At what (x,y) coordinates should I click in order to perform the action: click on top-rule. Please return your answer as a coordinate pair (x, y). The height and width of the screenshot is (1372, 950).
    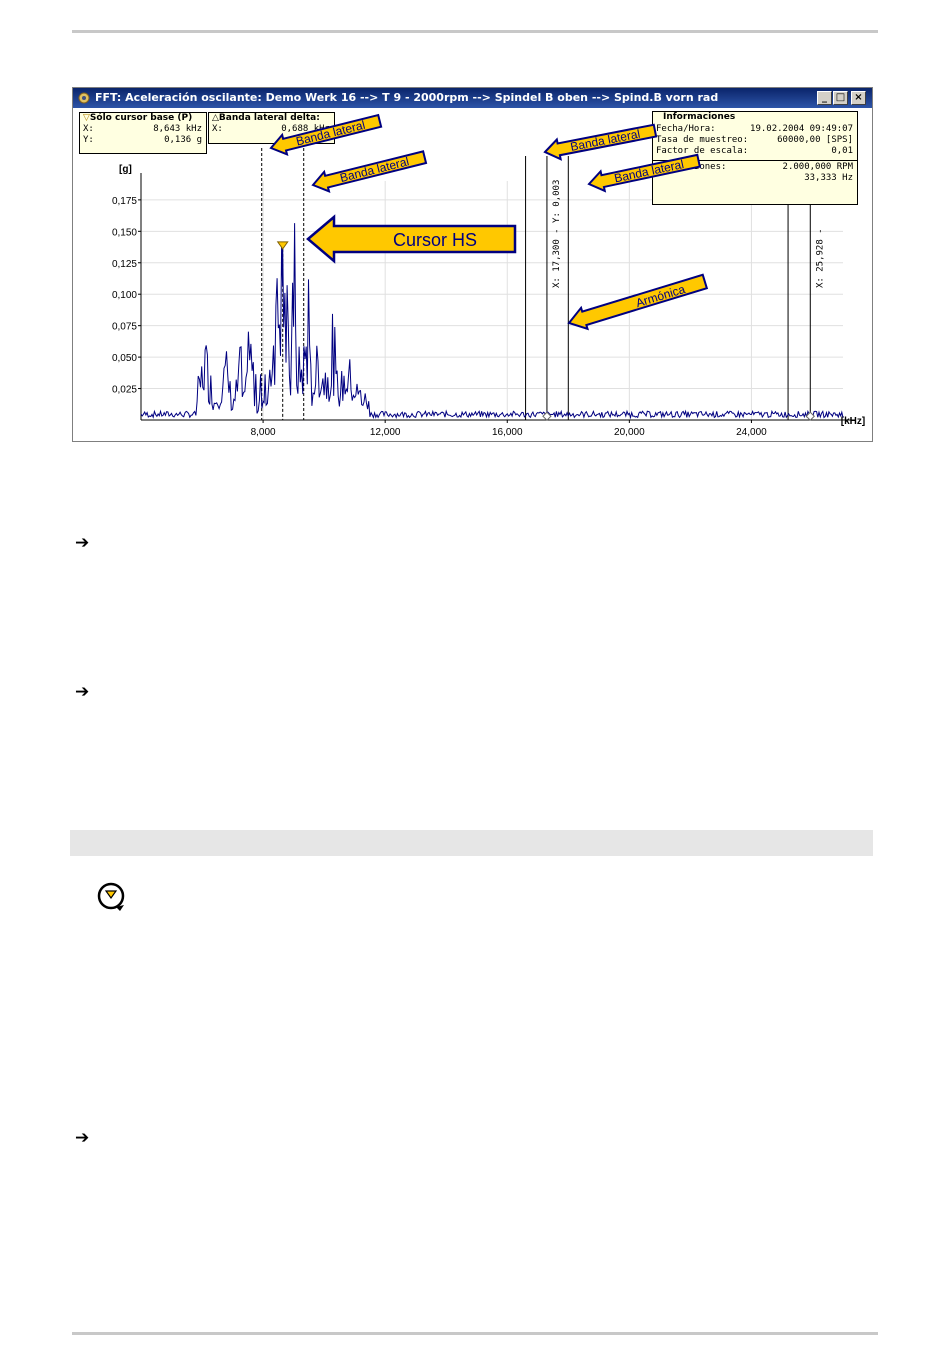
    Looking at the image, I should click on (475, 31).